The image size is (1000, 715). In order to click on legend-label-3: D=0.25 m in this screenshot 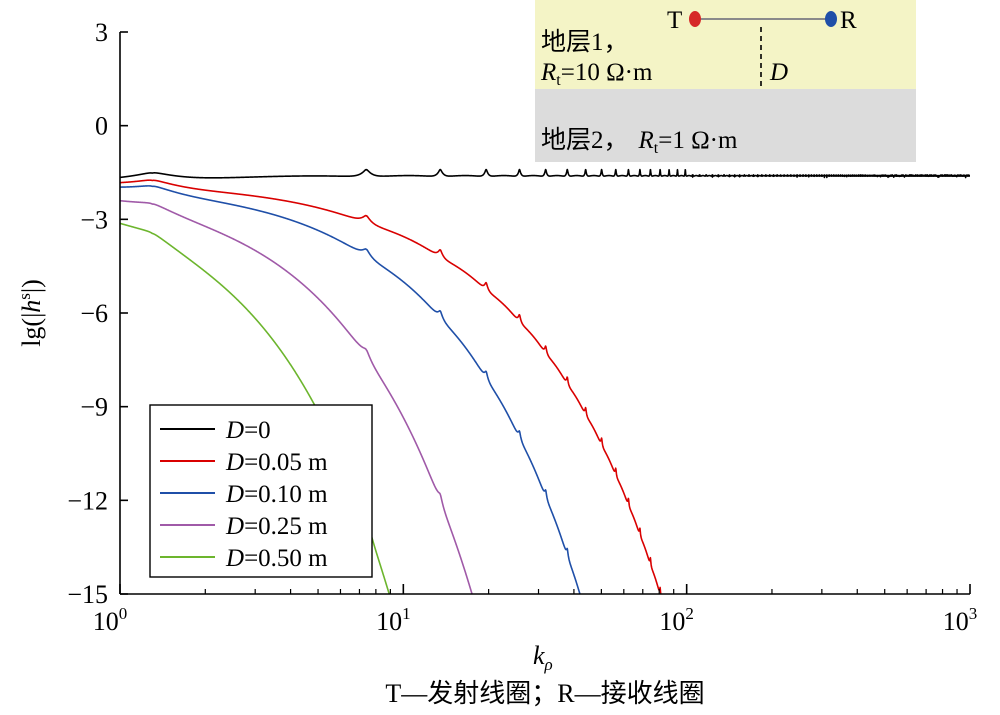, I will do `click(276, 526)`.